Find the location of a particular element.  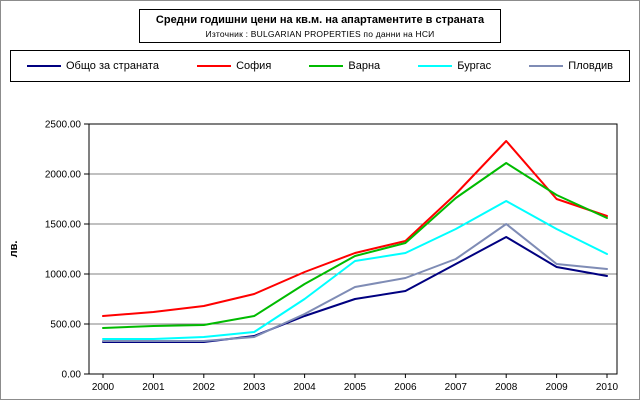

svg-text: 1000.00 is located at coordinates (63, 275).